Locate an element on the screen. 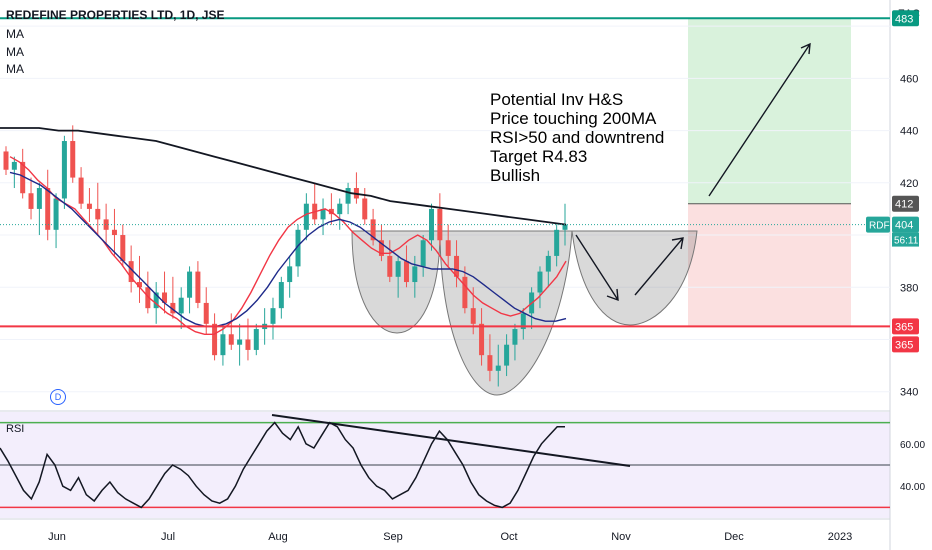 The height and width of the screenshot is (550, 932). rsi-line is located at coordinates (282, 465).